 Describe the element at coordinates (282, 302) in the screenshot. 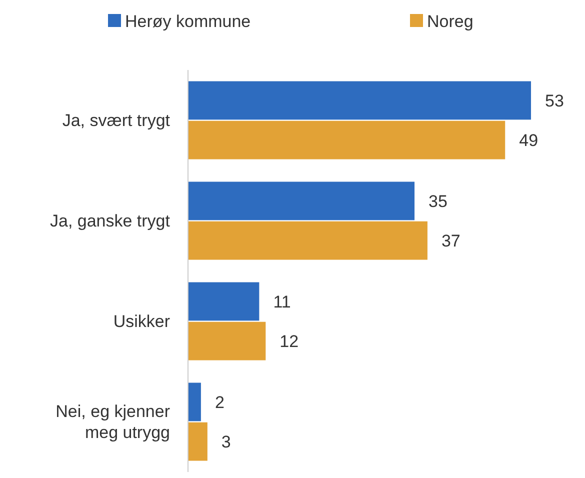

I see `data-label: 11` at that location.